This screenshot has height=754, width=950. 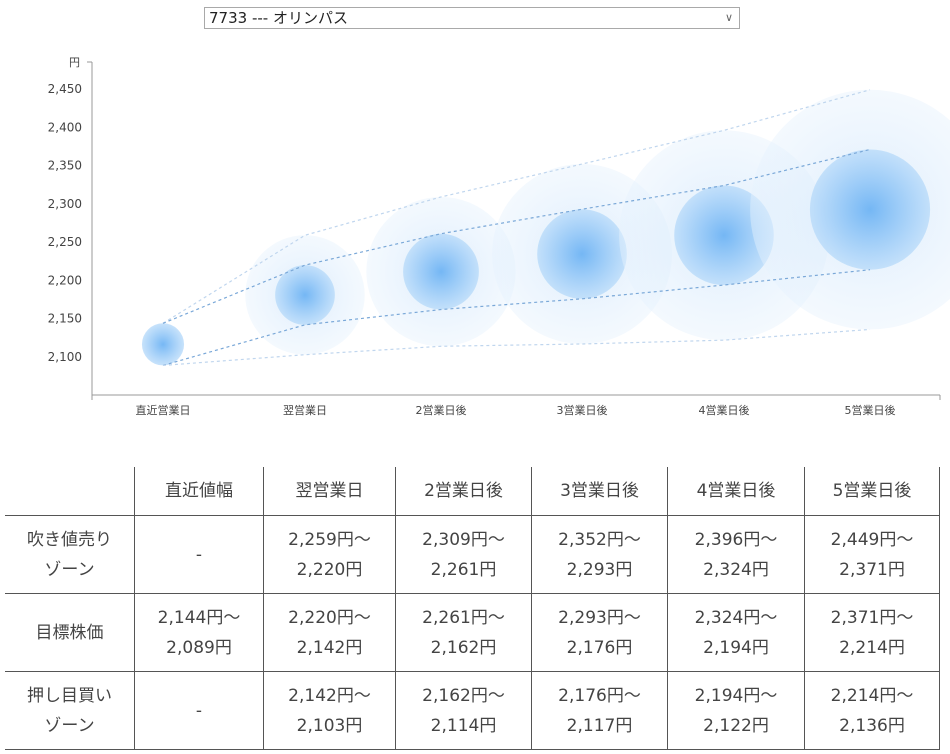 I want to click on table-cell: 2,214円～ 2,136円, so click(x=872, y=710).